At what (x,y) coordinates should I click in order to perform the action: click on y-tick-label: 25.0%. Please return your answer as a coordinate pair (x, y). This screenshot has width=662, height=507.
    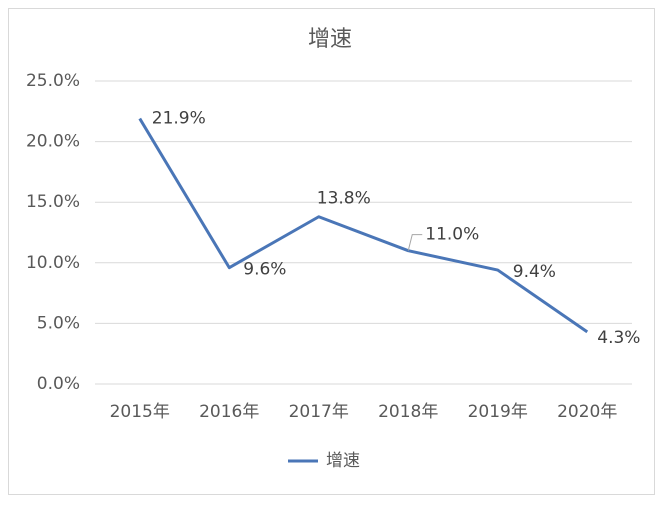
    Looking at the image, I should click on (53, 81).